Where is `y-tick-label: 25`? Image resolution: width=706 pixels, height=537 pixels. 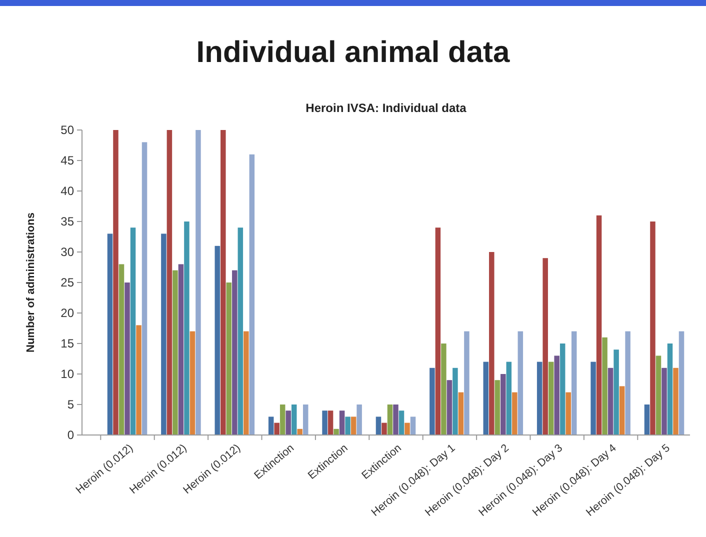
y-tick-label: 25 is located at coordinates (67, 283).